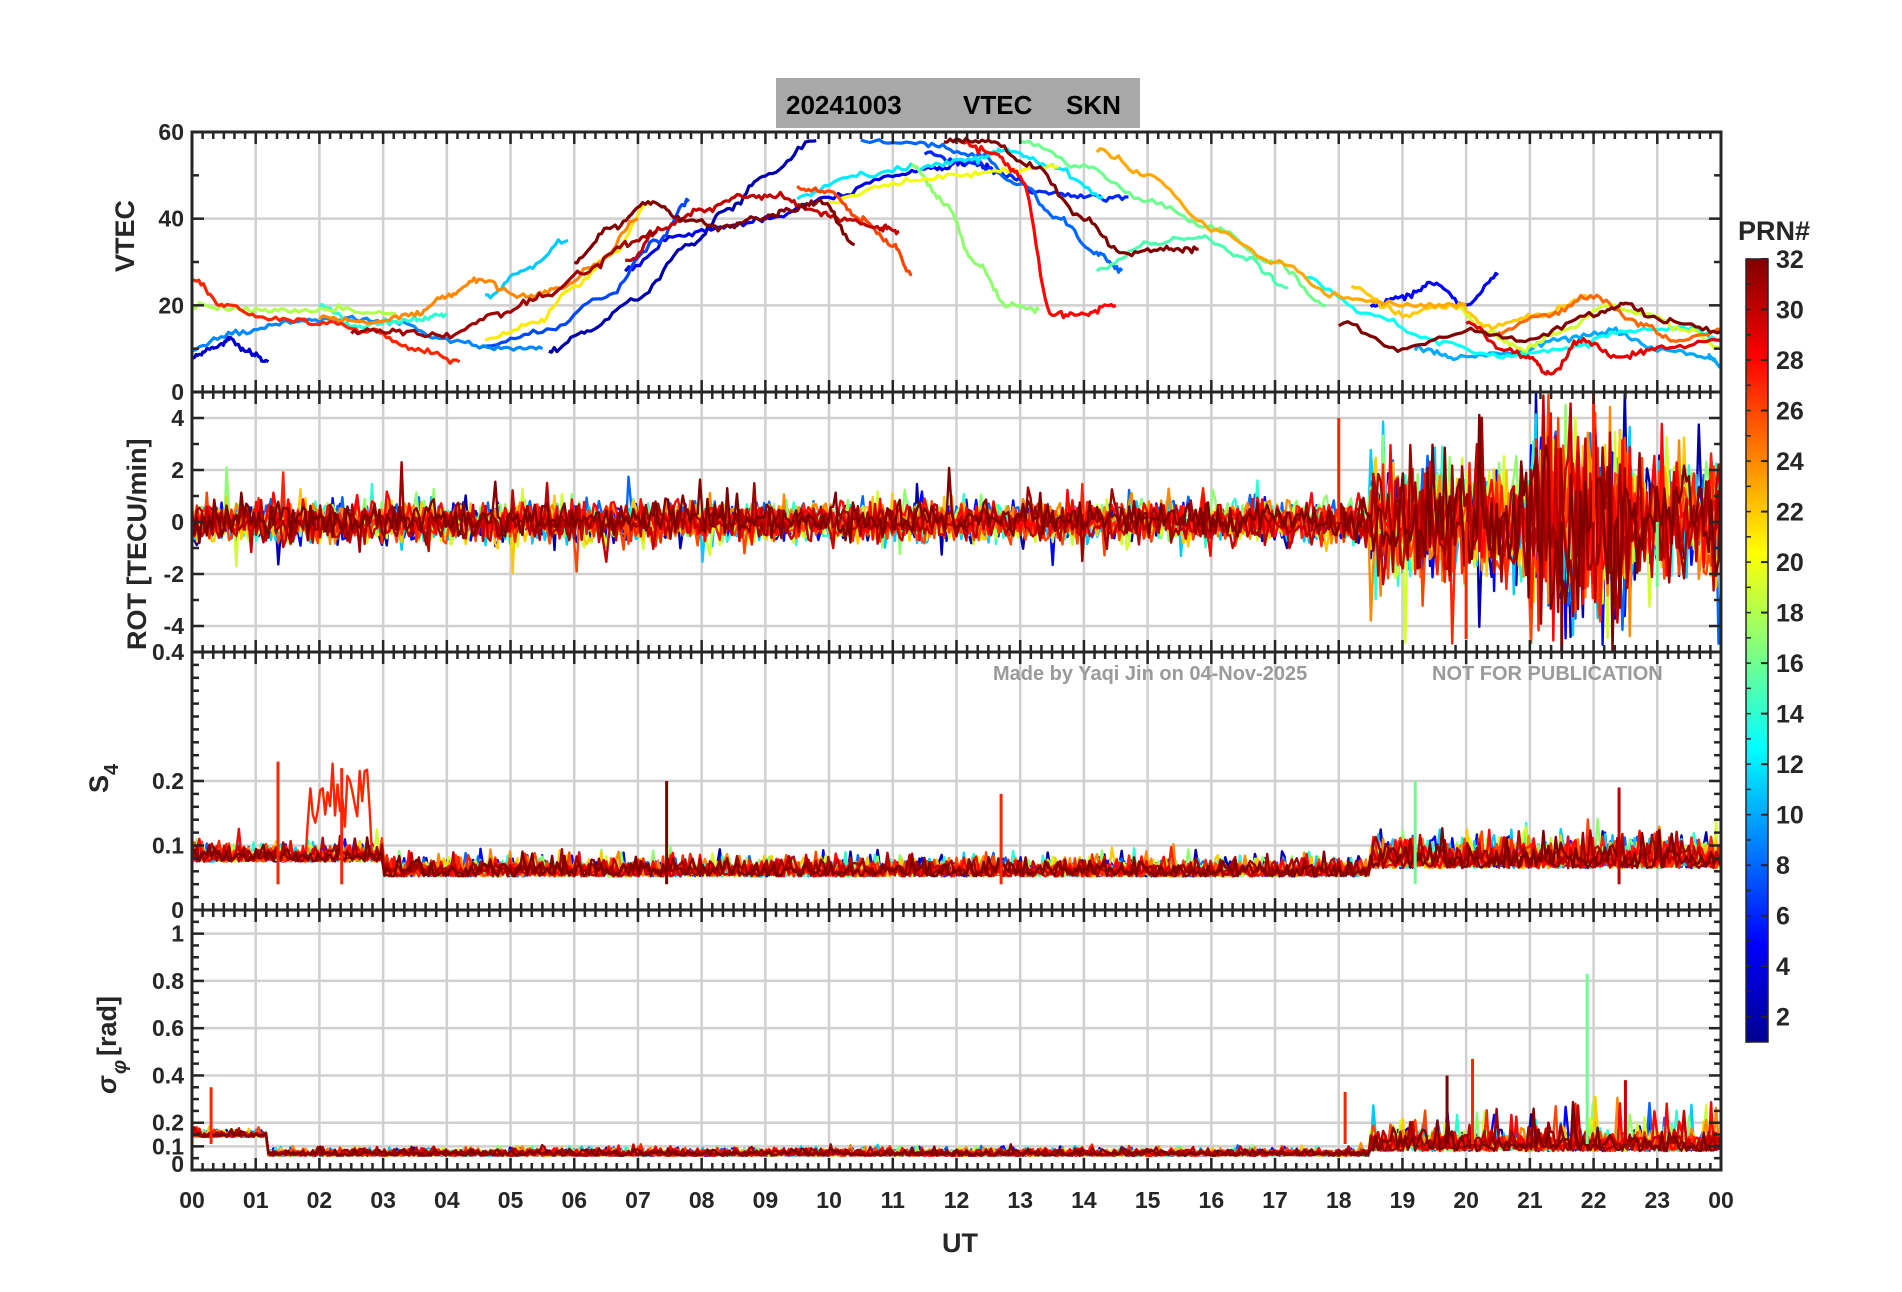  What do you see at coordinates (171, 219) in the screenshot?
I see `vtec-ytick-label: 40` at bounding box center [171, 219].